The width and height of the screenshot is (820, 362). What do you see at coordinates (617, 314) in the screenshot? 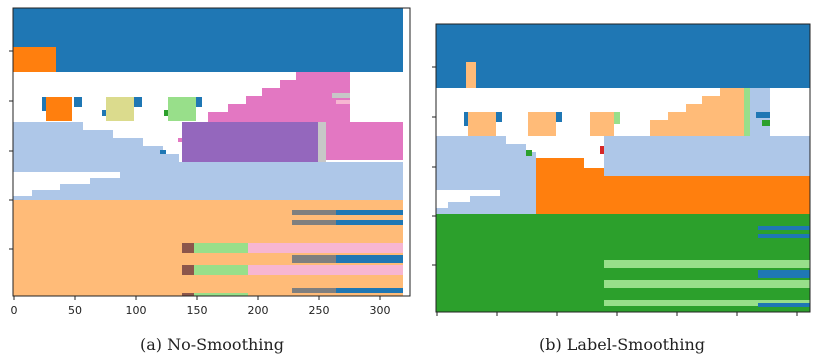
I see `panel-b-x-ticks` at bounding box center [617, 314].